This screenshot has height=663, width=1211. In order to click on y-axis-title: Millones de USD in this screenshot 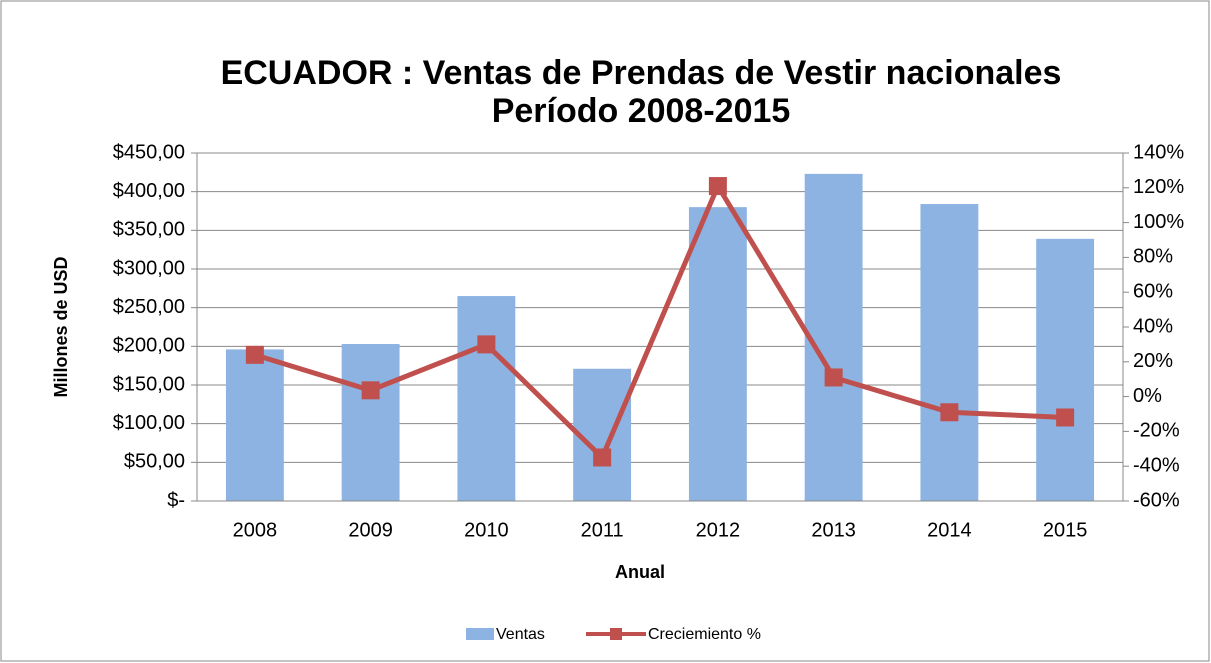, I will do `click(61, 326)`.